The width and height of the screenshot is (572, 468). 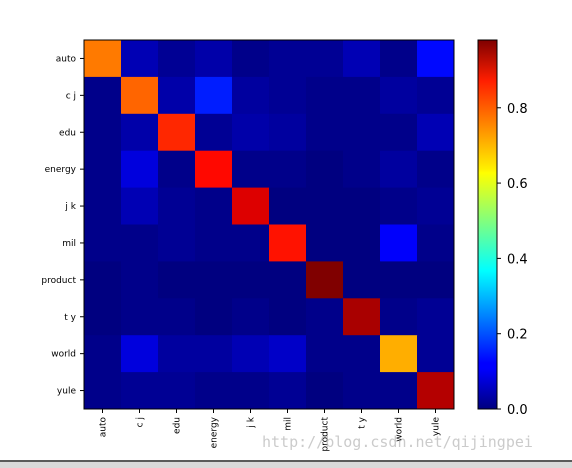 I want to click on heatmap-cell-mil-energy, so click(x=214, y=243).